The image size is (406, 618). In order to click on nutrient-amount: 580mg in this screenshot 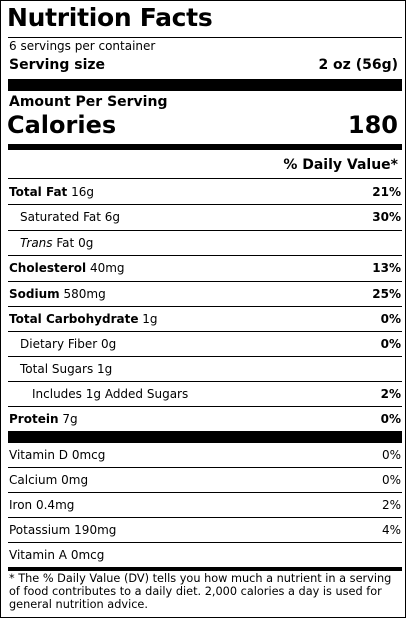, I will do `click(84, 294)`.